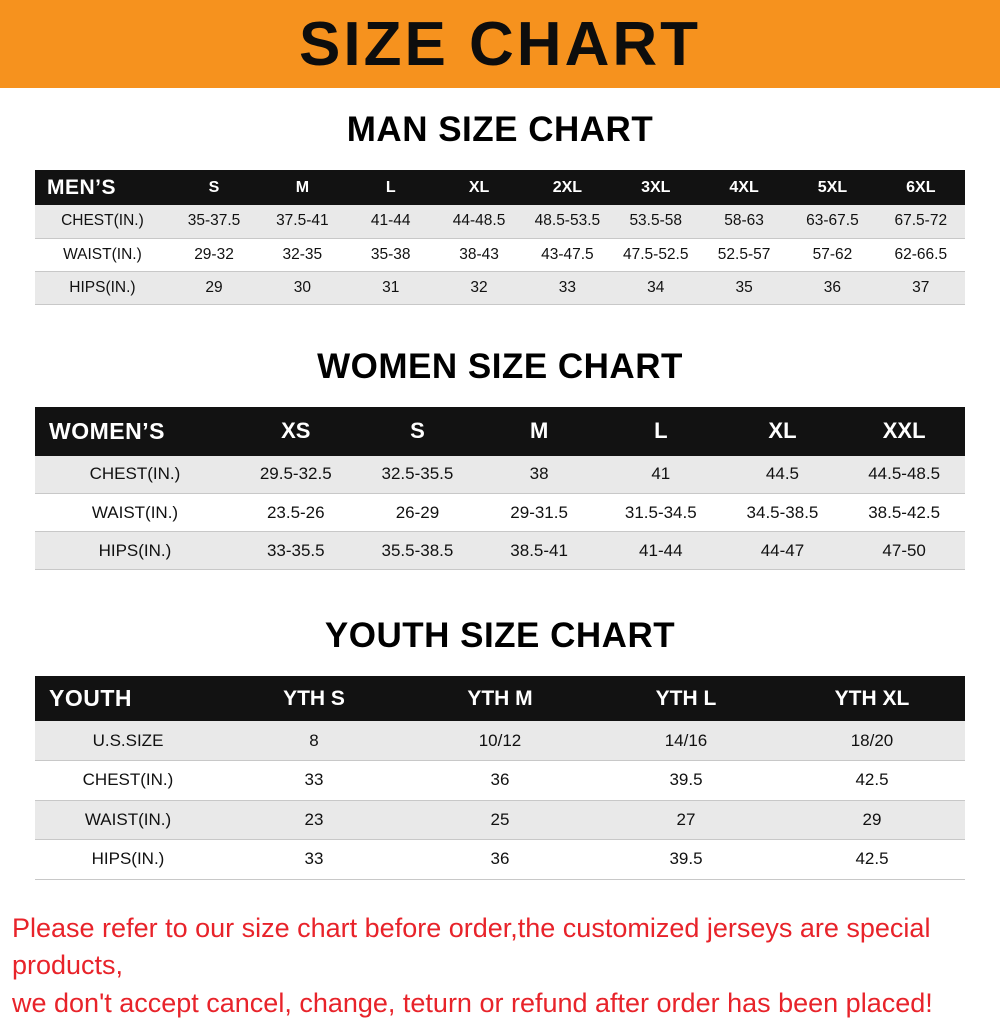 The height and width of the screenshot is (1023, 1000). I want to click on value-cell: 44-47, so click(782, 550).